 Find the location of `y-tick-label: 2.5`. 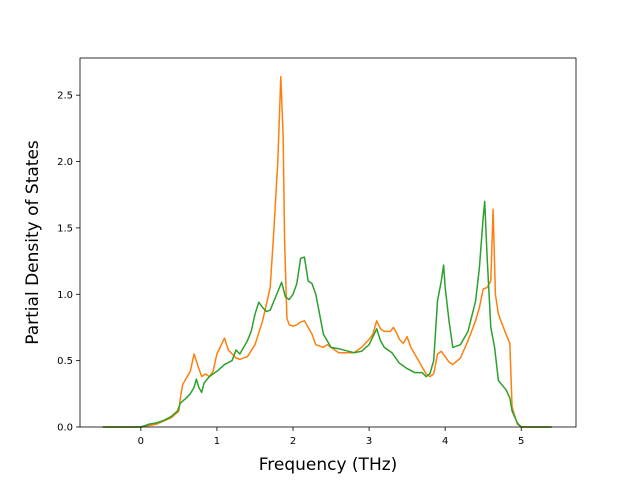

y-tick-label: 2.5 is located at coordinates (65, 96).